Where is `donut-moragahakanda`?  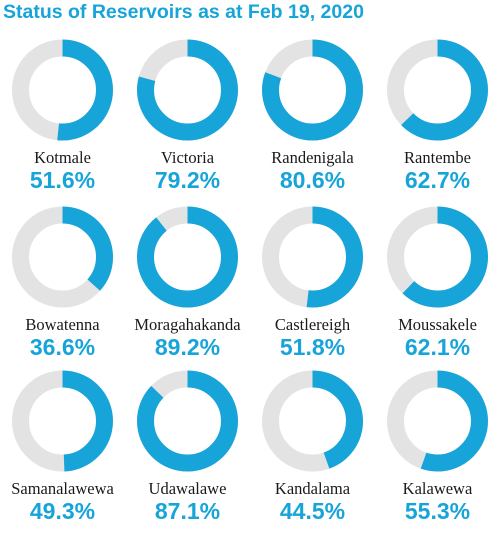 donut-moragahakanda is located at coordinates (187, 257).